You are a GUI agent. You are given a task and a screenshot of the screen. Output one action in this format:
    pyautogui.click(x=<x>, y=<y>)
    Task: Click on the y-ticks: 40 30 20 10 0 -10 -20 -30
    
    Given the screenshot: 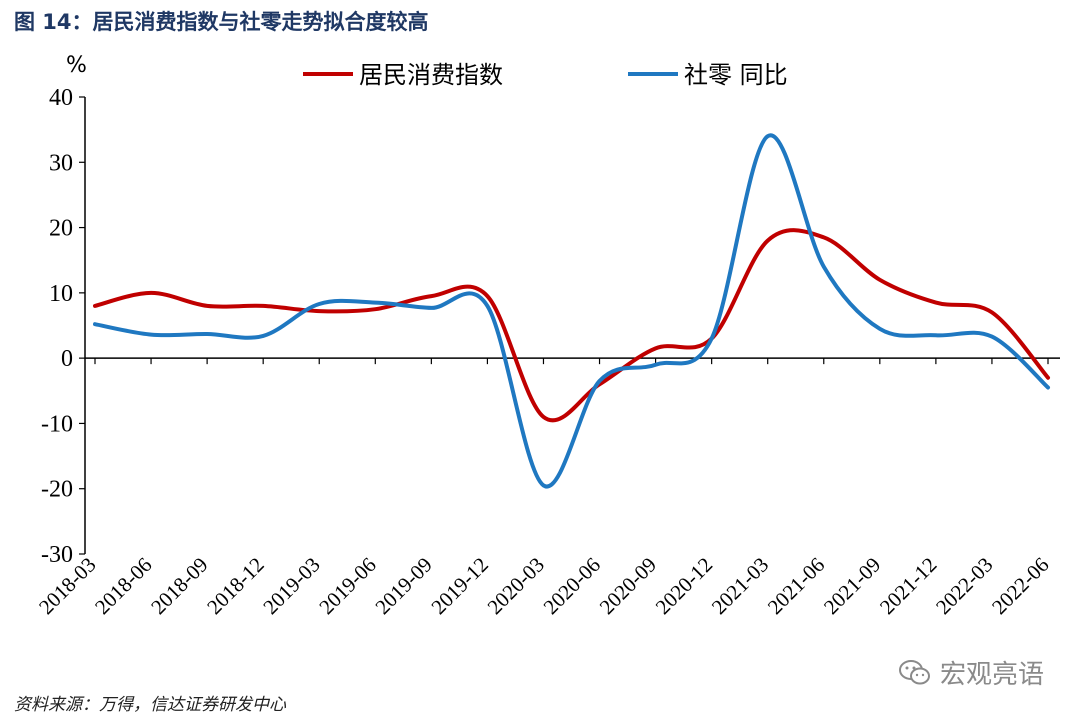 What is the action you would take?
    pyautogui.click(x=63, y=326)
    